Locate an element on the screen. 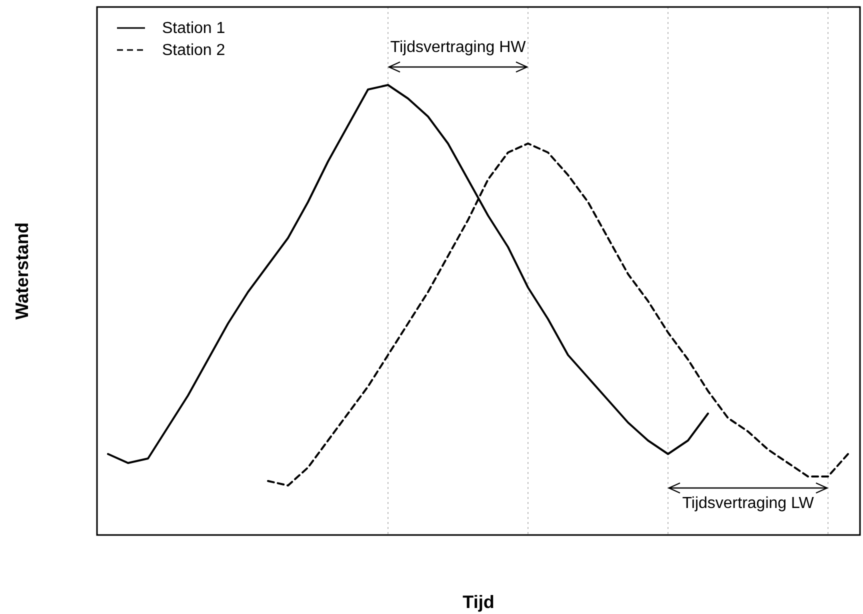  text: Tijdsvertraging HW is located at coordinates (458, 47).